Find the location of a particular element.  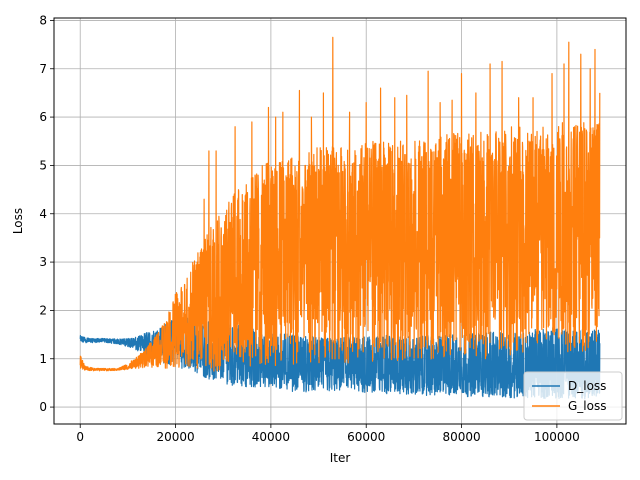

x-tick-label: 100000 is located at coordinates (557, 437).